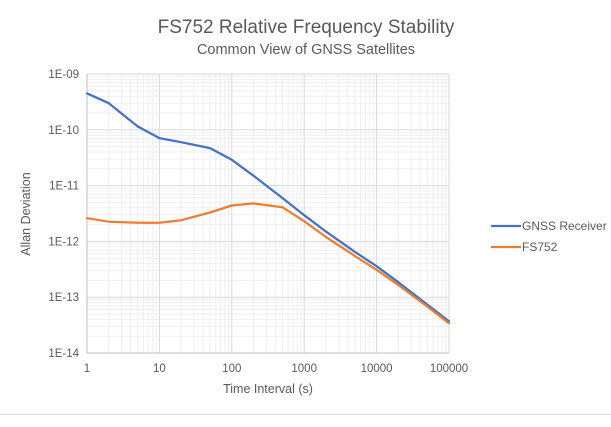  I want to click on chart-title: FS752 Relative Frequency Stability, so click(306, 27).